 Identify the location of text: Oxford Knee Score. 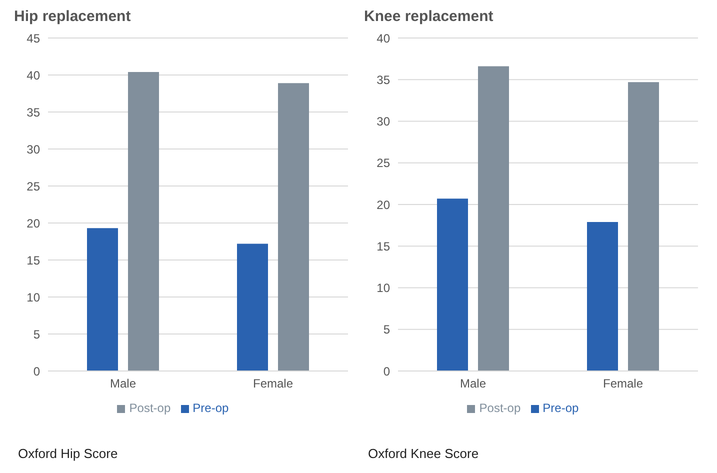
(424, 453).